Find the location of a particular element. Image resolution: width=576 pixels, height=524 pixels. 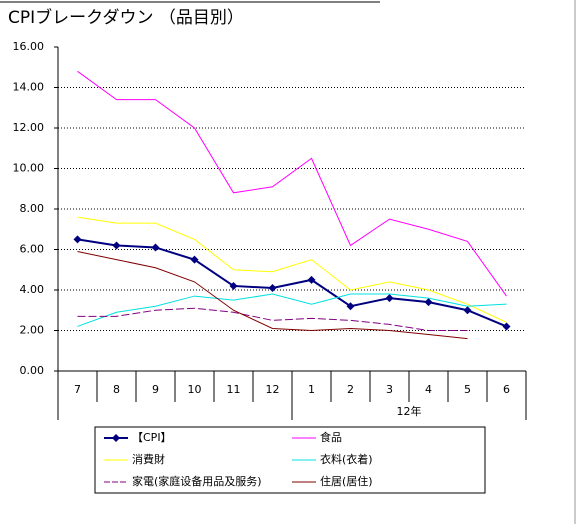

y-tick-label: 14.00 is located at coordinates (29, 87).